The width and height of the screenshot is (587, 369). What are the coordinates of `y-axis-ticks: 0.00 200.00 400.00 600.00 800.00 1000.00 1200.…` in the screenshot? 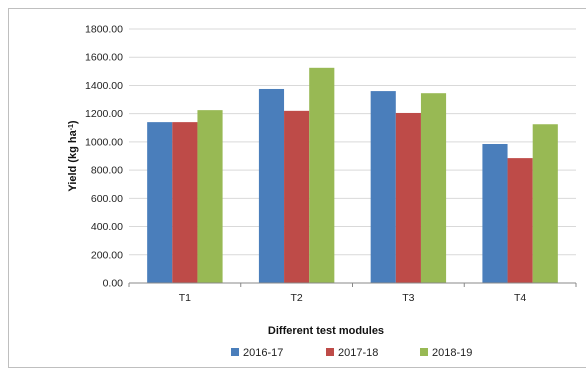 It's located at (104, 157).